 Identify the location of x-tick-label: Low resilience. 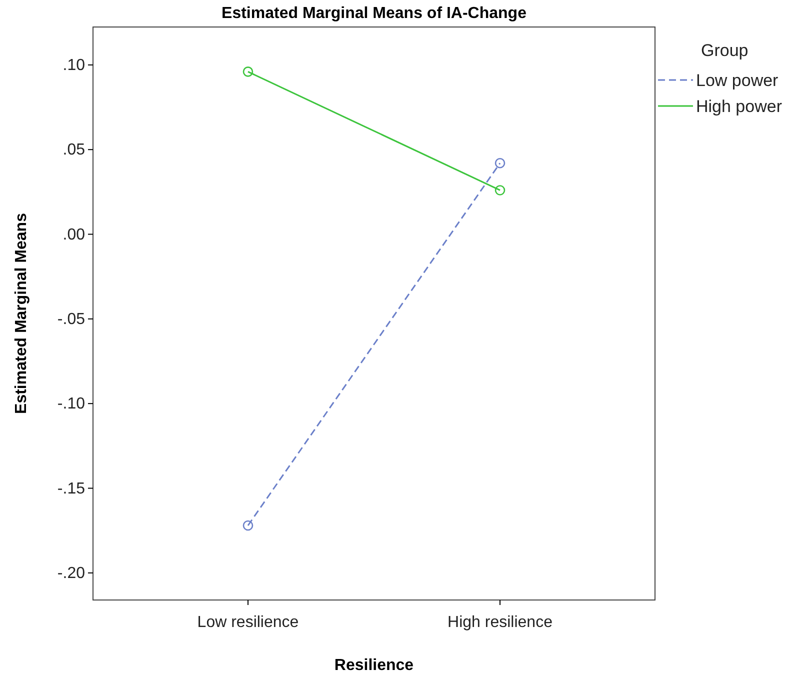
(248, 623).